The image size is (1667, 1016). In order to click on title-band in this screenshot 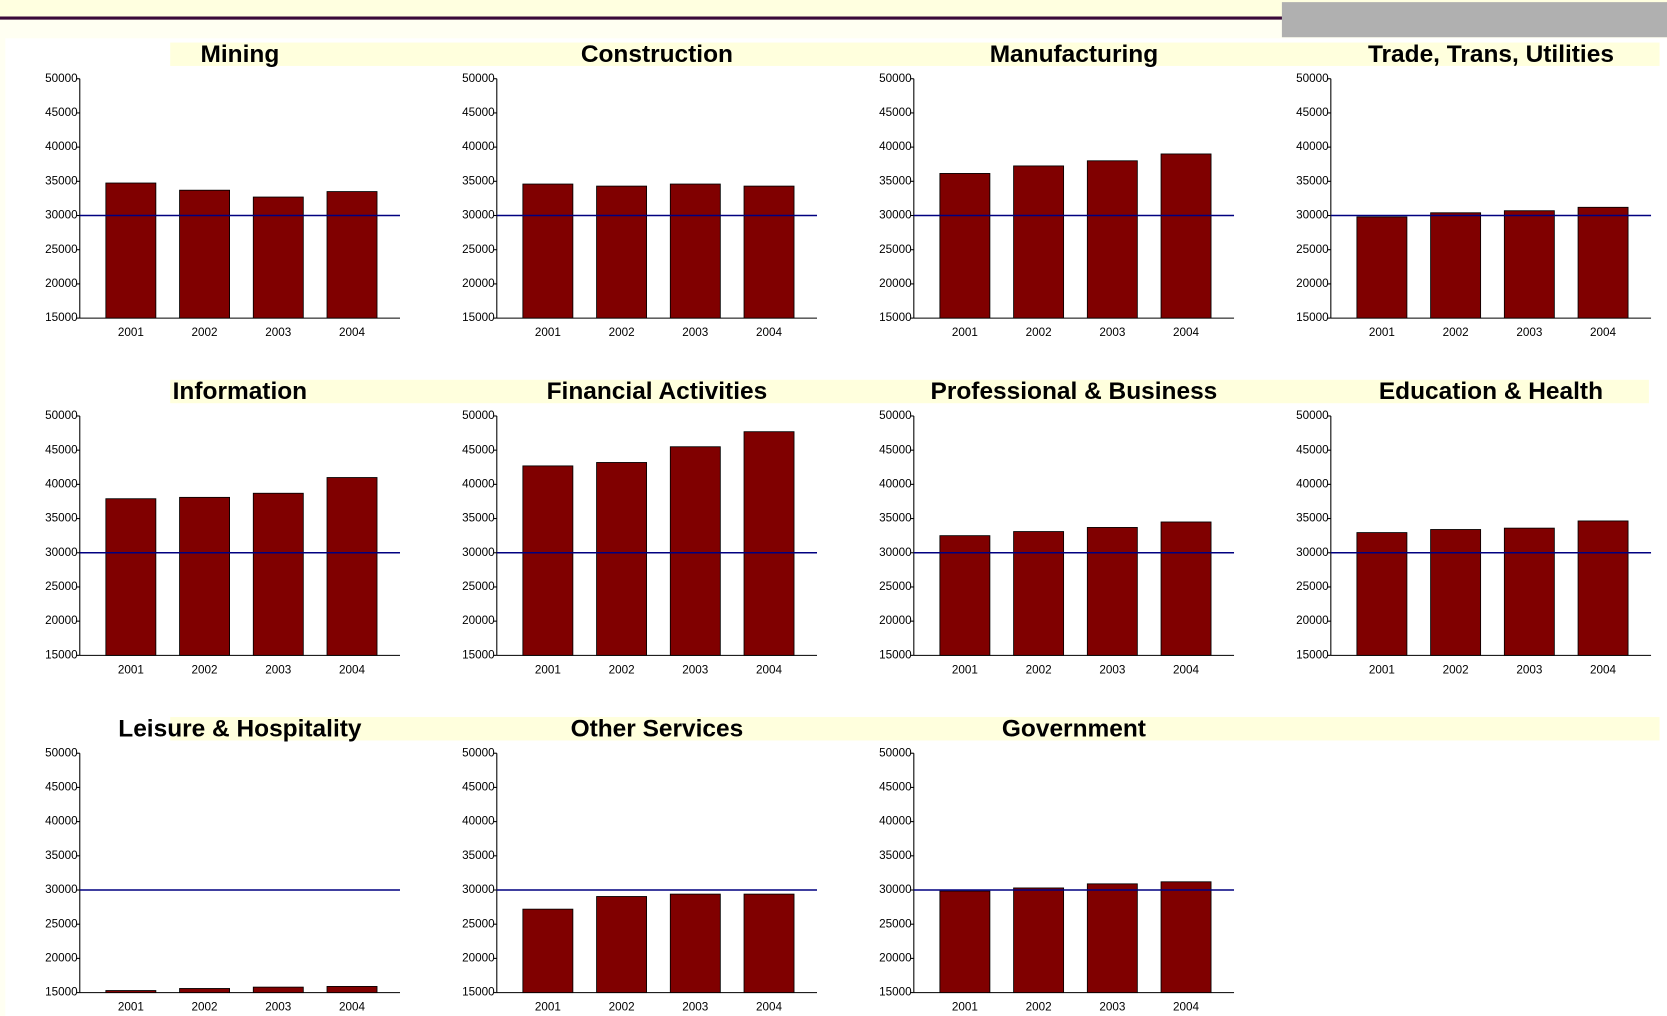, I will do `click(915, 729)`.